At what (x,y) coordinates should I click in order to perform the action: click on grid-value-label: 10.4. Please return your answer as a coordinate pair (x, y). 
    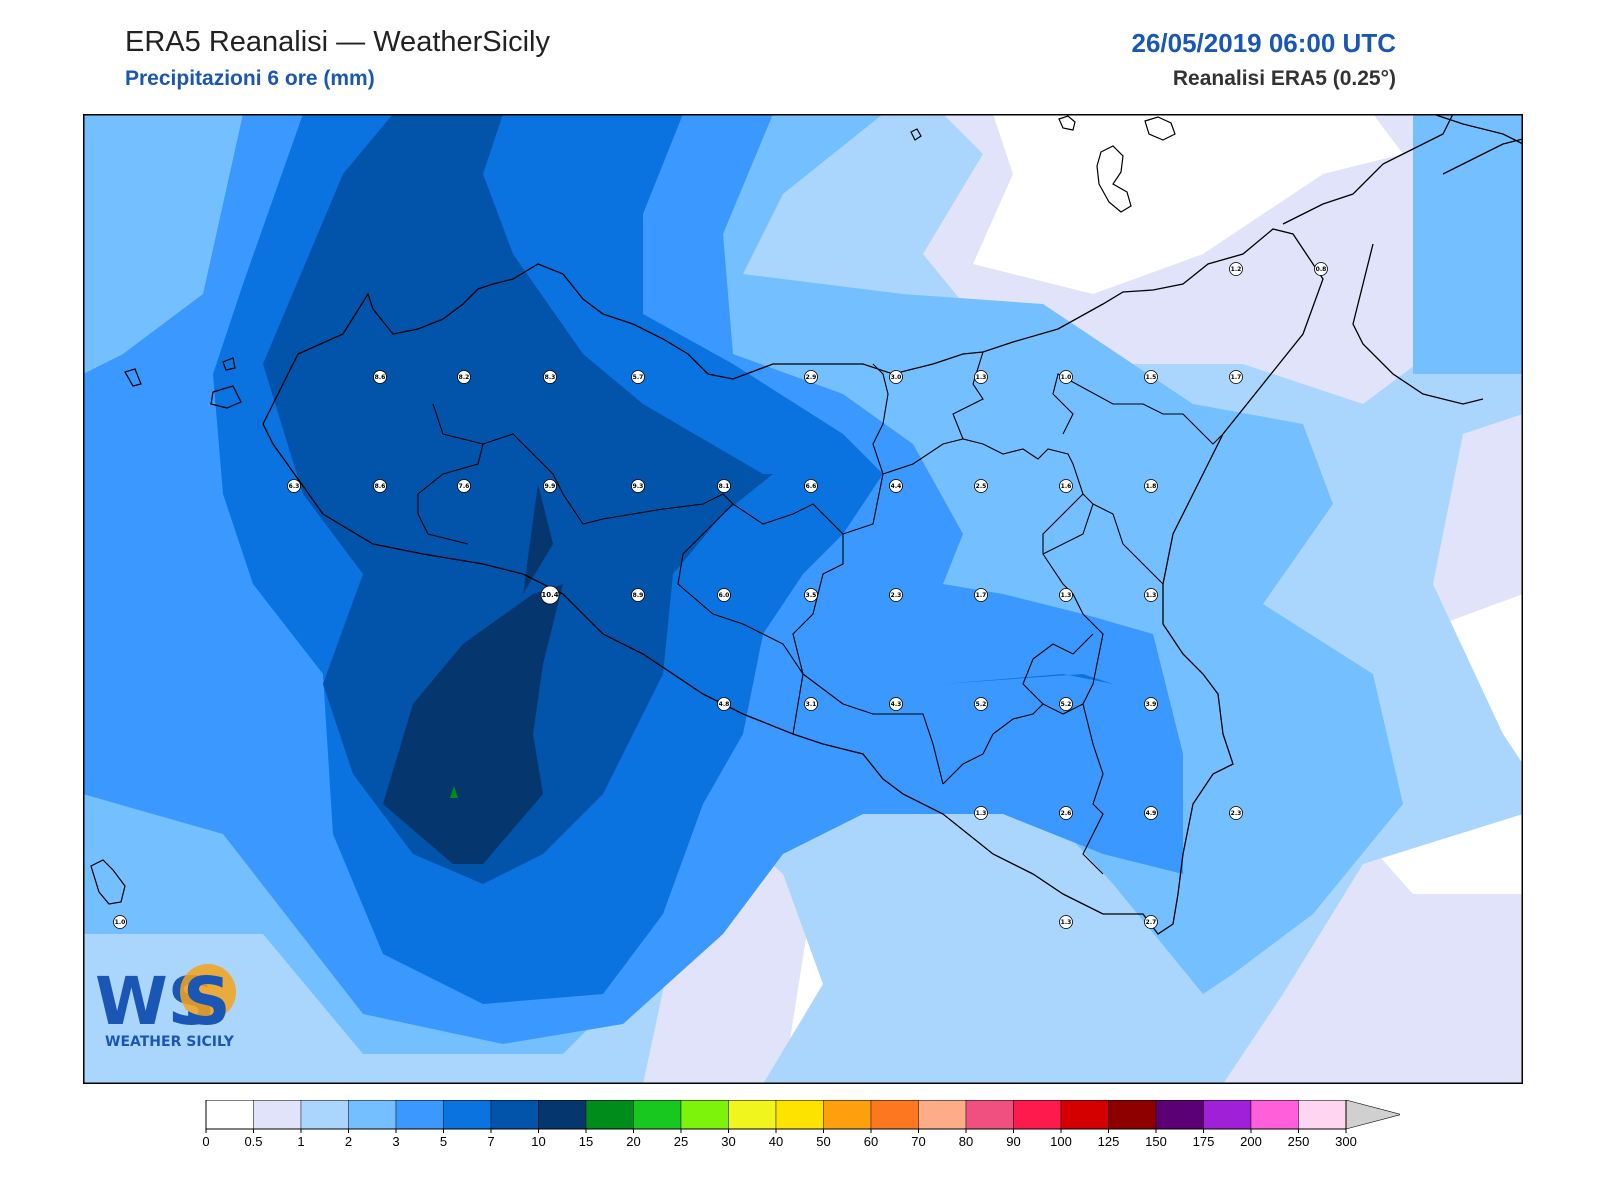
    Looking at the image, I should click on (549, 595).